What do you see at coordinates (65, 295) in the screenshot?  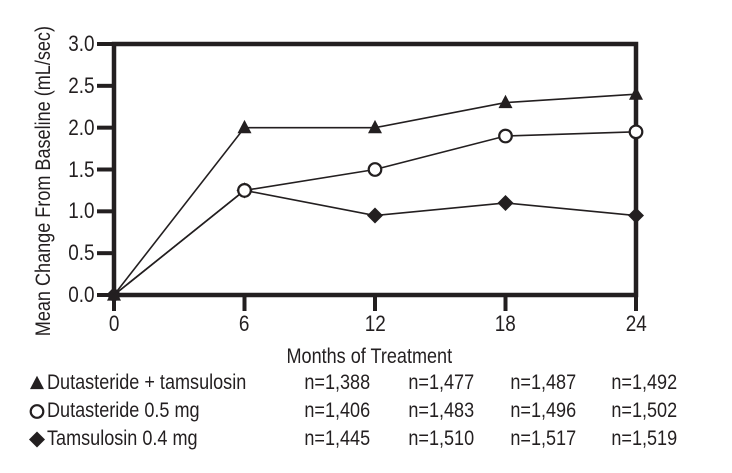 I see `y-tick-label: 0.0` at bounding box center [65, 295].